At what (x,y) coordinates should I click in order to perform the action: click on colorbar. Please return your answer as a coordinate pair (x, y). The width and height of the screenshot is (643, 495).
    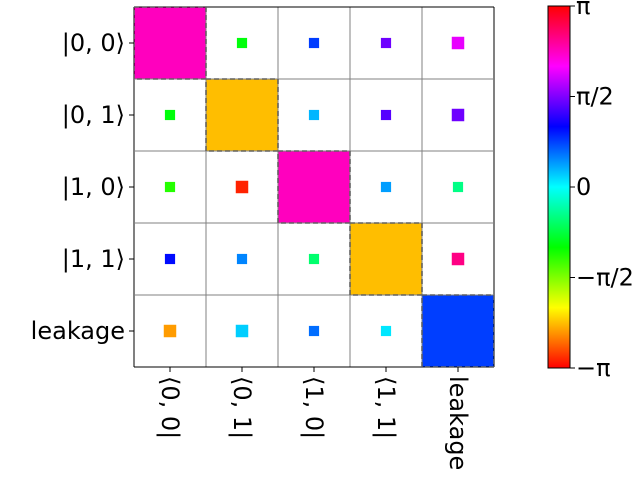
    Looking at the image, I should click on (559, 187).